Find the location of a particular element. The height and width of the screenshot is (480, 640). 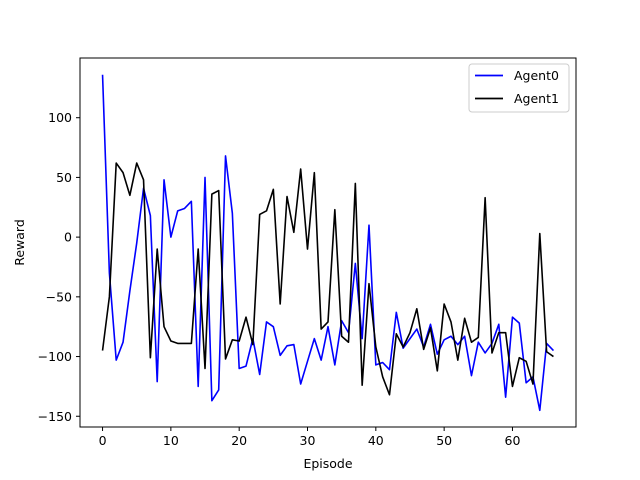

y-tick-label: 0 is located at coordinates (68, 237).